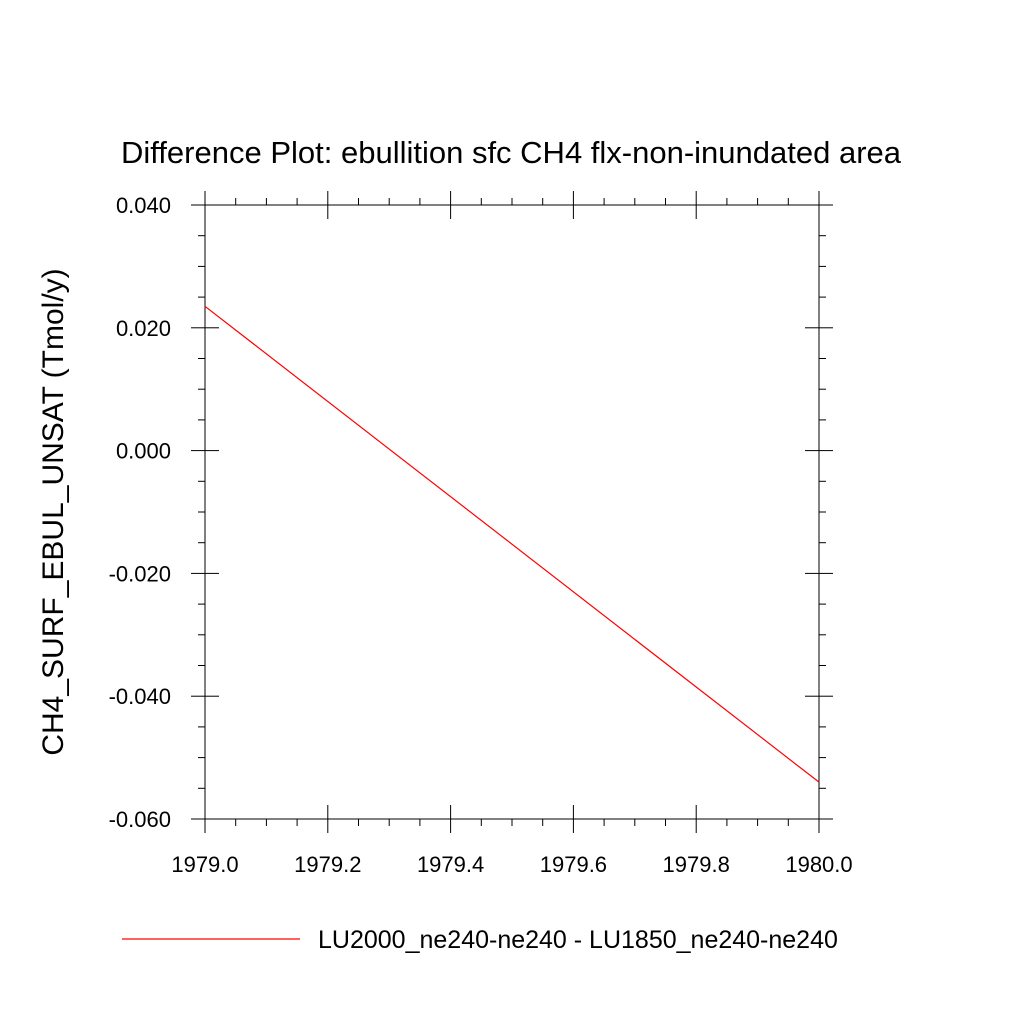  I want to click on x-tick-label: 1979.4, so click(450, 864).